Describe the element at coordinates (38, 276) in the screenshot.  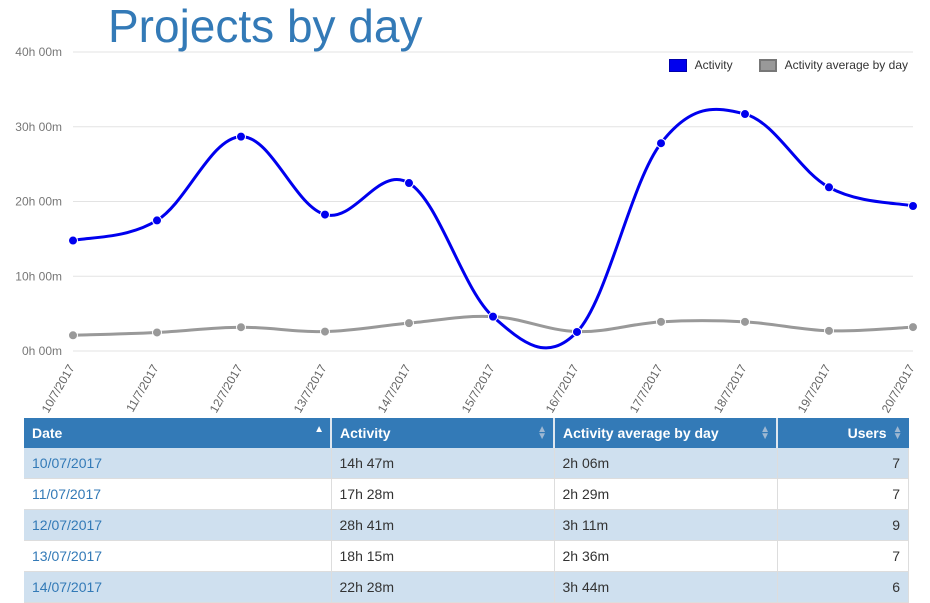
I see `y-tick-label: 10h 00m` at that location.